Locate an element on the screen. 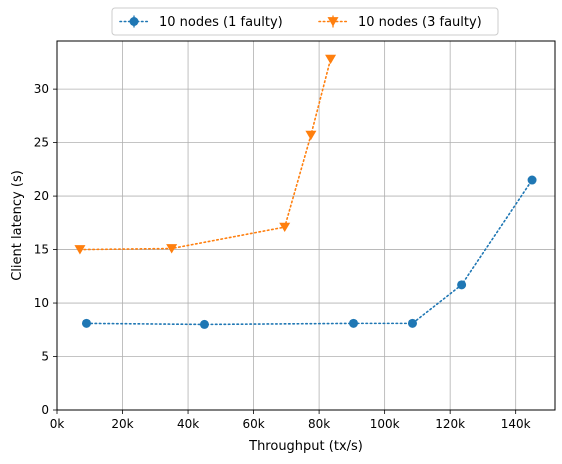  y-tick-label: 25 is located at coordinates (41, 143).